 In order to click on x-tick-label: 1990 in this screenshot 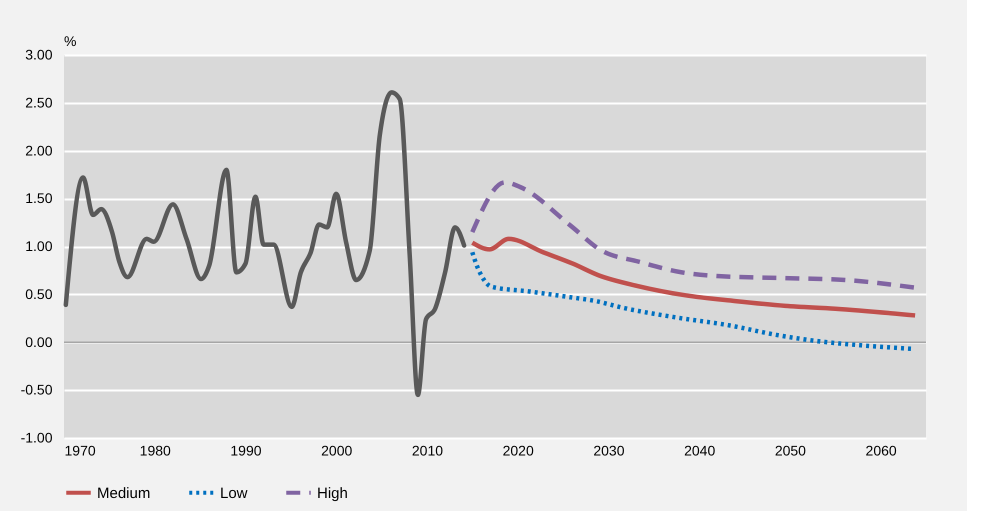, I will do `click(246, 450)`.